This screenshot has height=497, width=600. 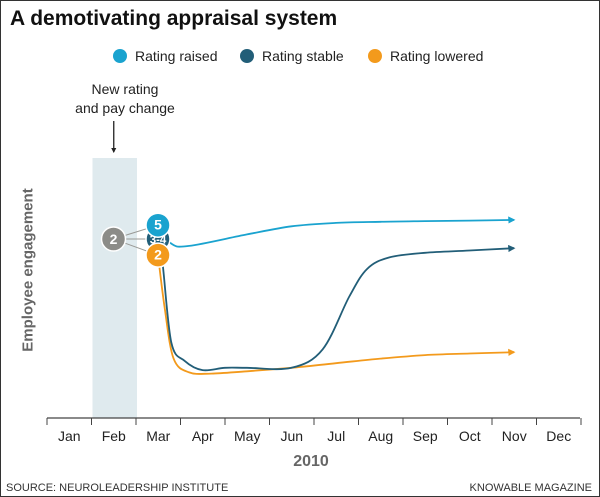 I want to click on x-tick-label: Jan, so click(x=69, y=436).